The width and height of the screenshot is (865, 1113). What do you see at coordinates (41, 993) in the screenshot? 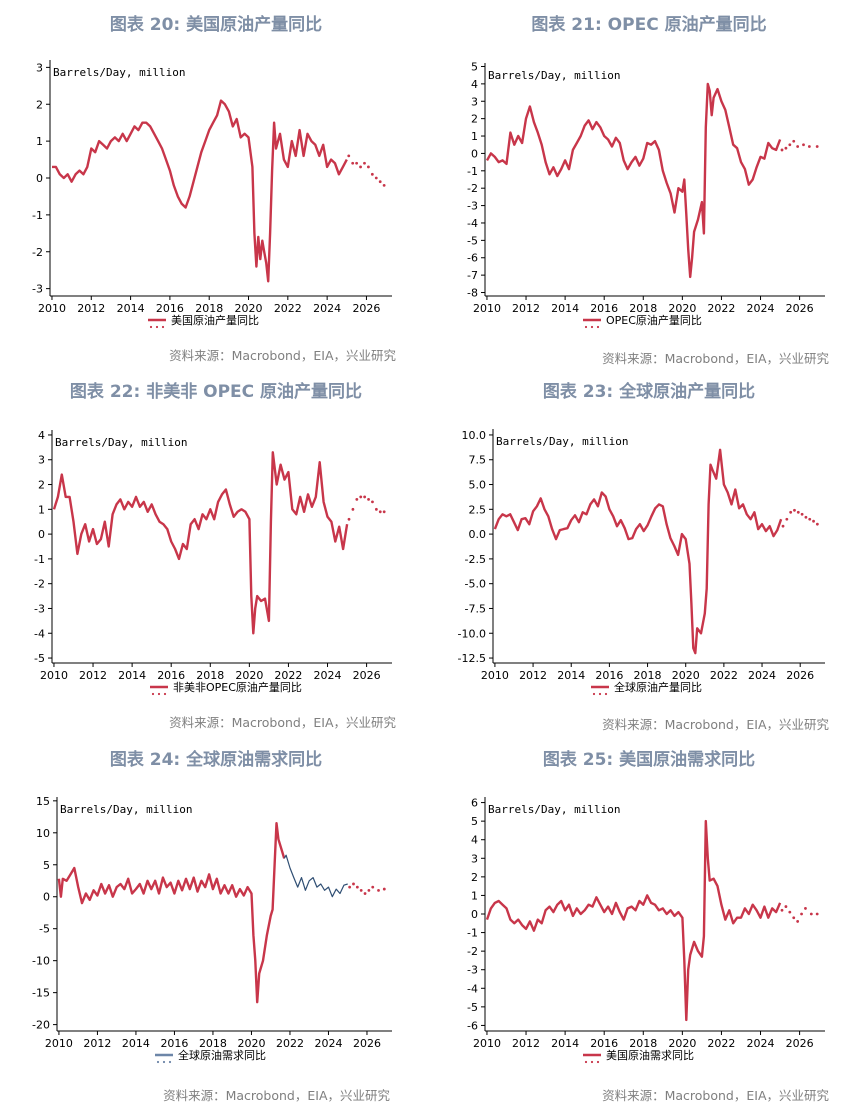
I see `y-tick-label: -15` at bounding box center [41, 993].